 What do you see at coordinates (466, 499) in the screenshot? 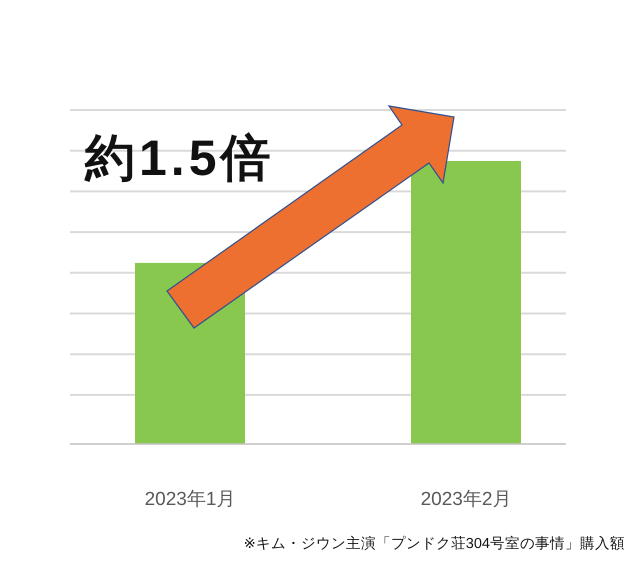
I see `x-tick-label: 2023年2月` at bounding box center [466, 499].